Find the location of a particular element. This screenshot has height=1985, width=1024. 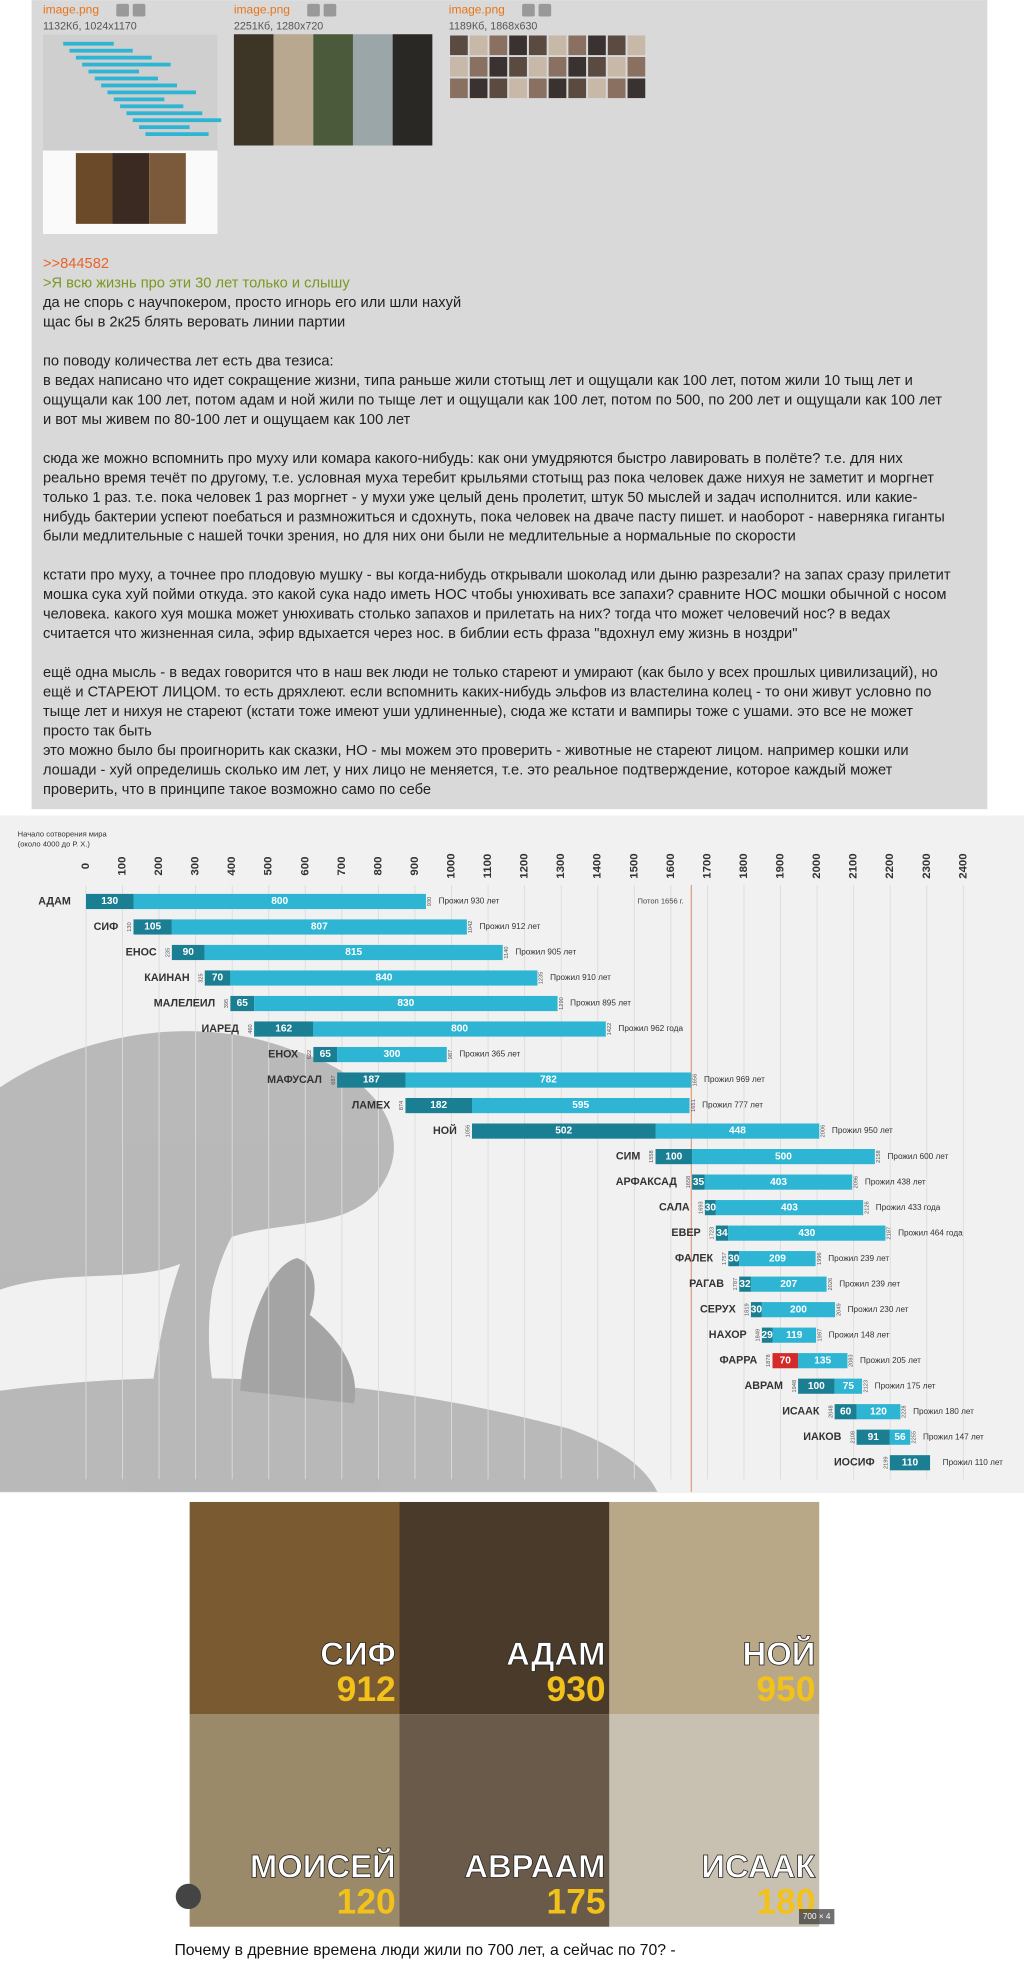

row-name: ЕНОС is located at coordinates (141, 952).